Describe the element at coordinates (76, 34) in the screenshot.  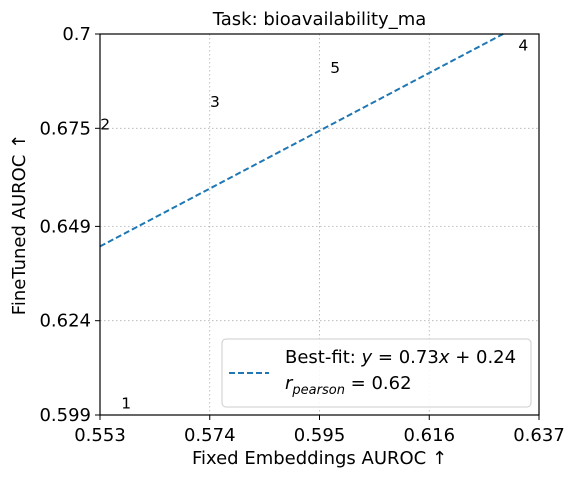
I see `y-tick-label: 0.7` at that location.